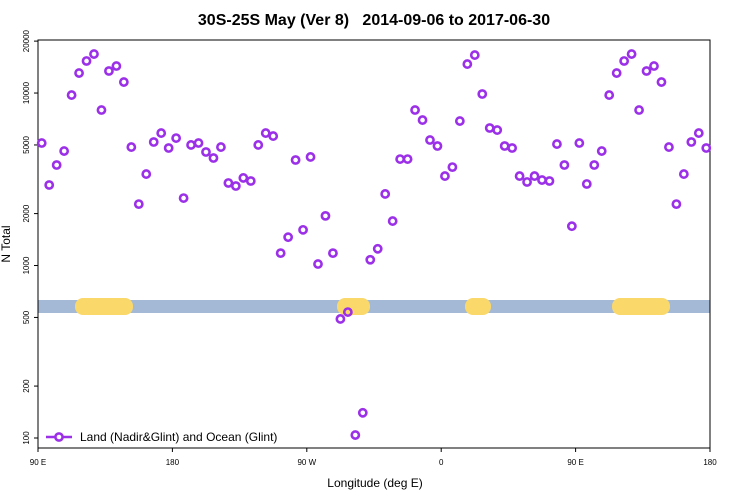 The width and height of the screenshot is (750, 500). Describe the element at coordinates (26, 265) in the screenshot. I see `y-tick-label: 1000` at that location.